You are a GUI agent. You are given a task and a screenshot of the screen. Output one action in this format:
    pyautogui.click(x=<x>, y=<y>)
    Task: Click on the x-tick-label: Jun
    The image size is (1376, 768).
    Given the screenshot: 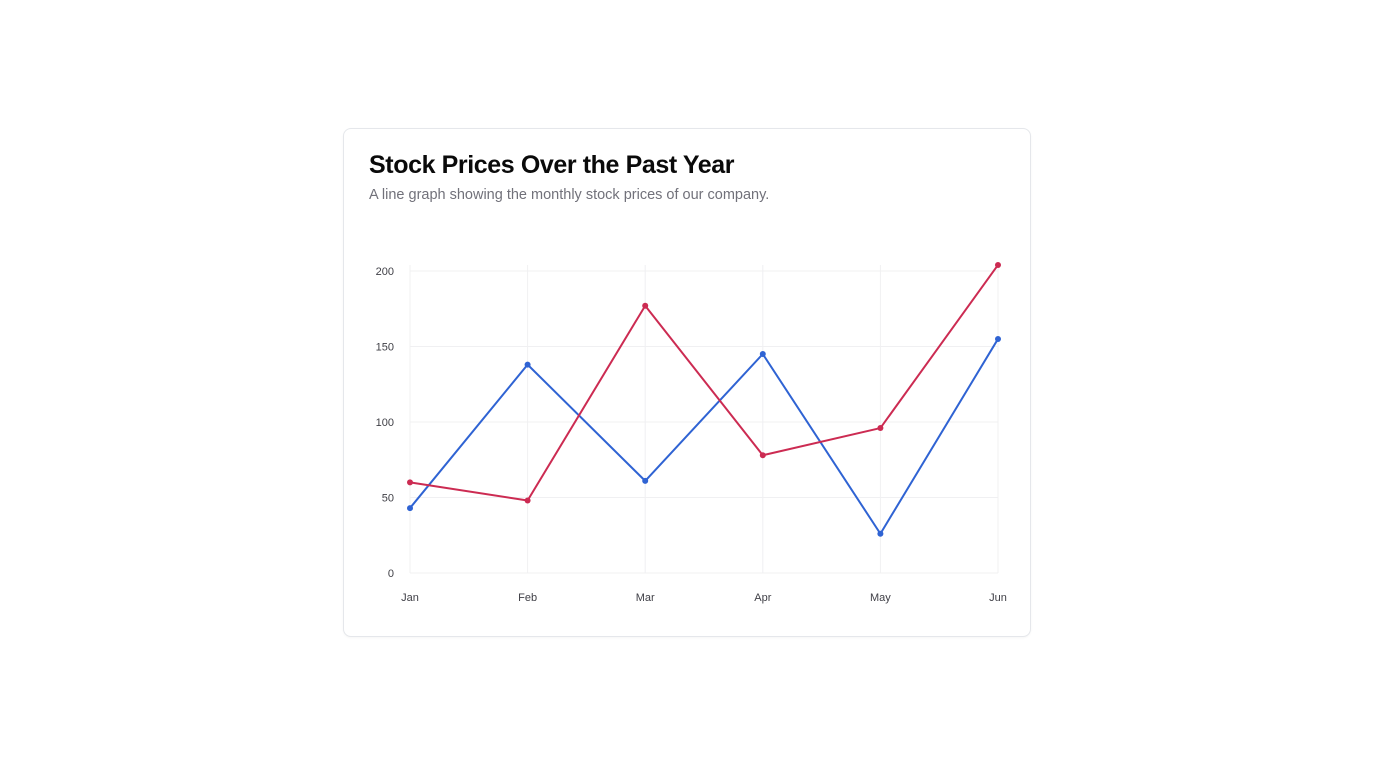 What is the action you would take?
    pyautogui.click(x=998, y=598)
    